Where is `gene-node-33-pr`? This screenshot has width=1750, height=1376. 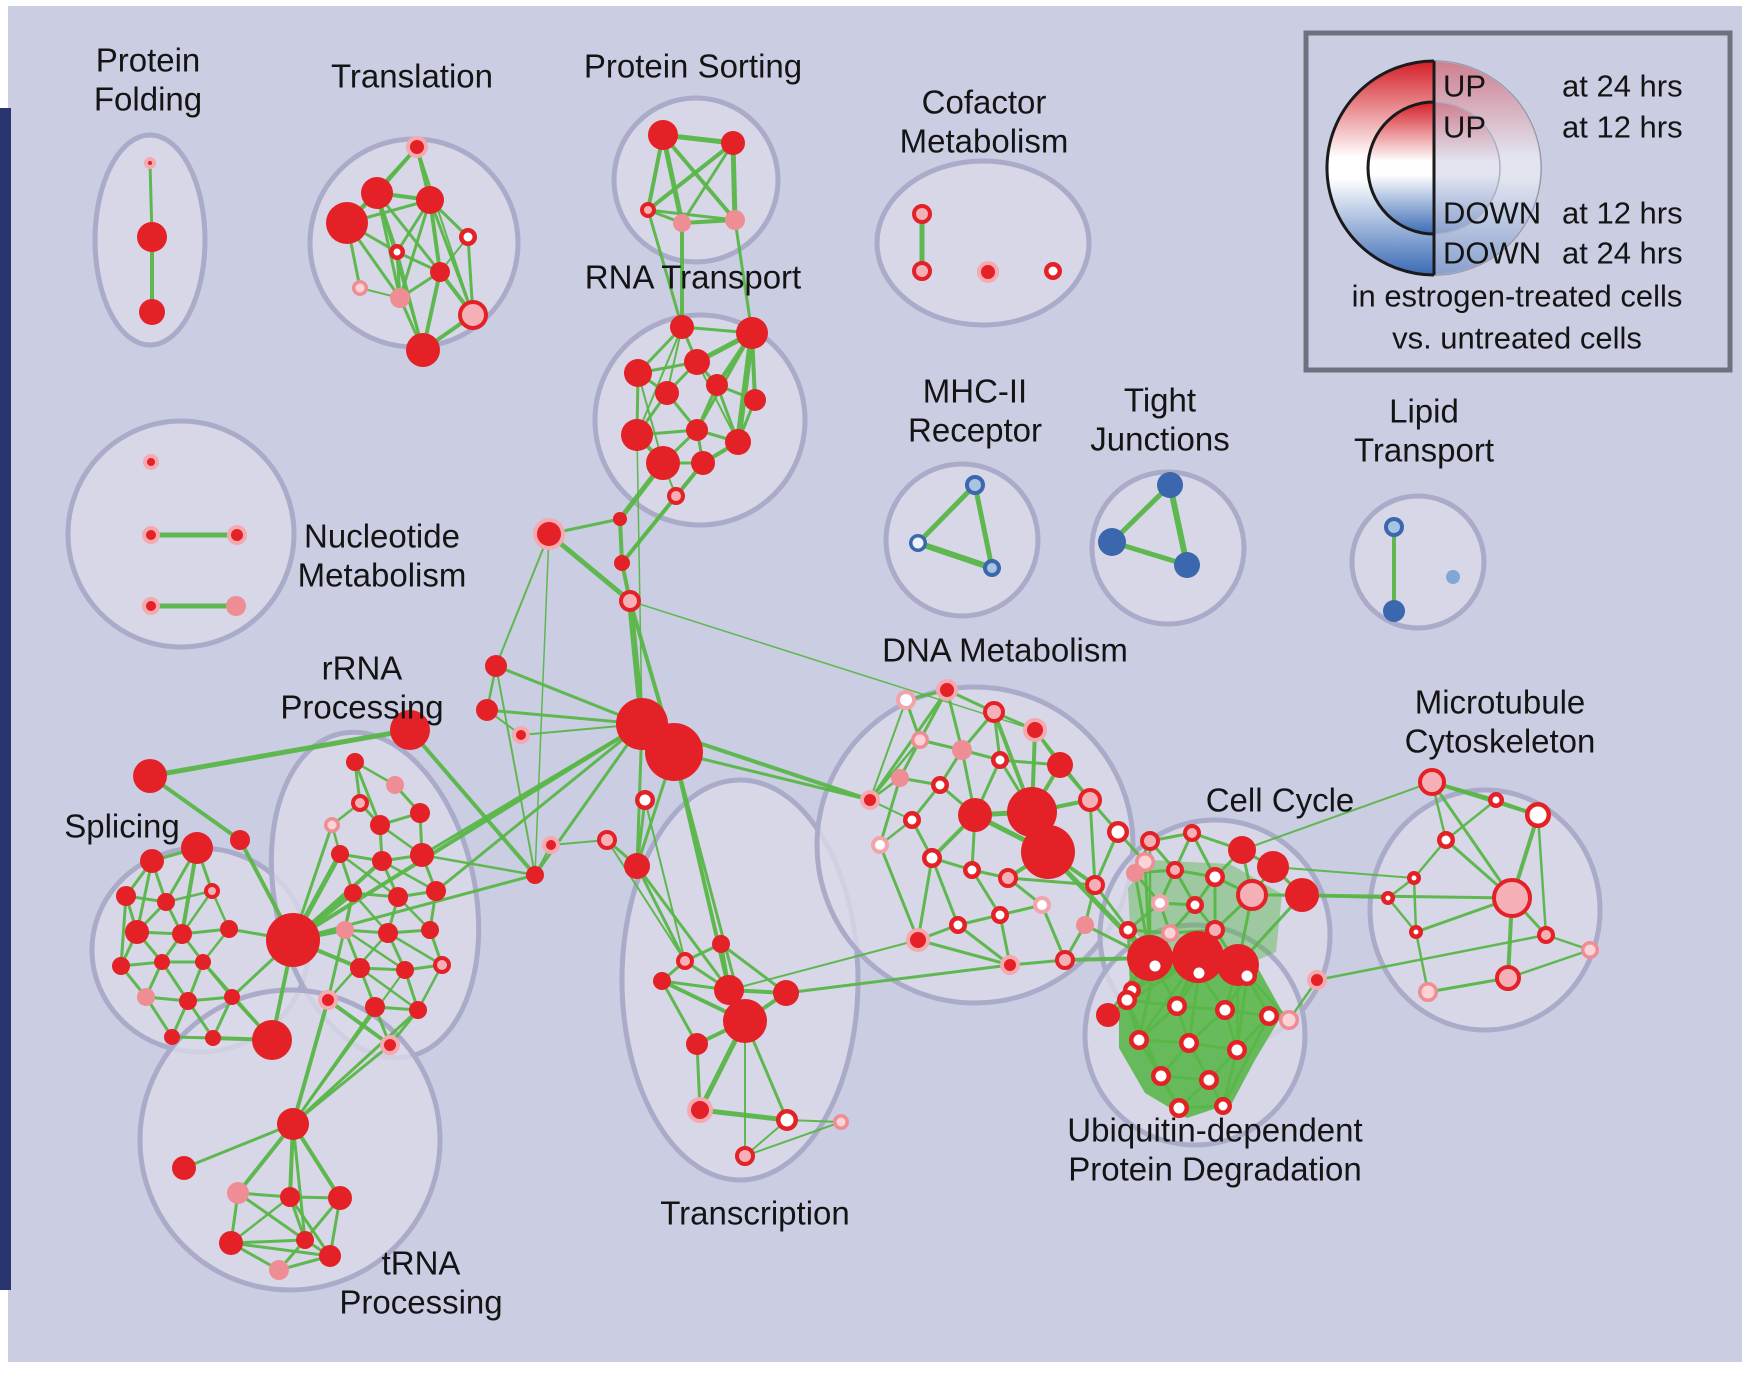 gene-node-33-pr is located at coordinates (549, 534).